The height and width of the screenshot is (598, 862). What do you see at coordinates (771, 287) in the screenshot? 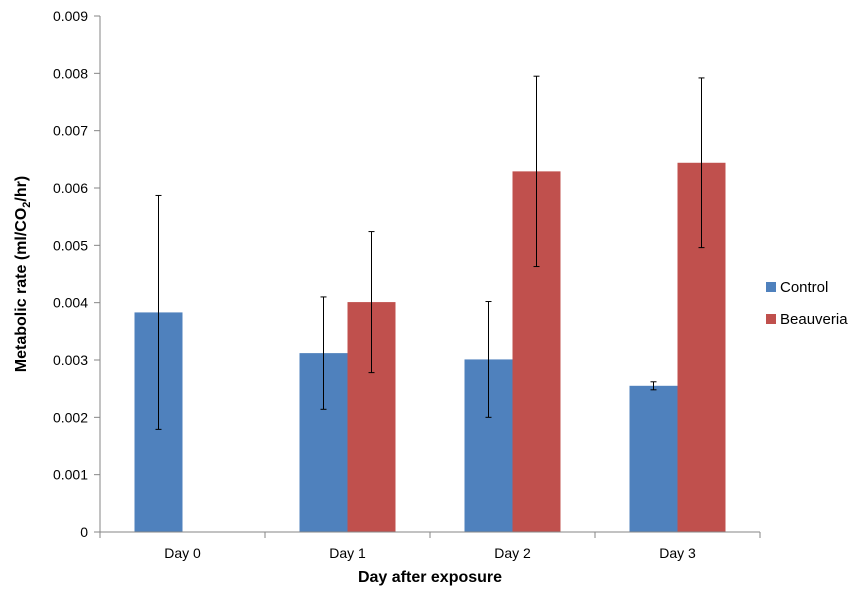
I see `legend-swatch-control` at bounding box center [771, 287].